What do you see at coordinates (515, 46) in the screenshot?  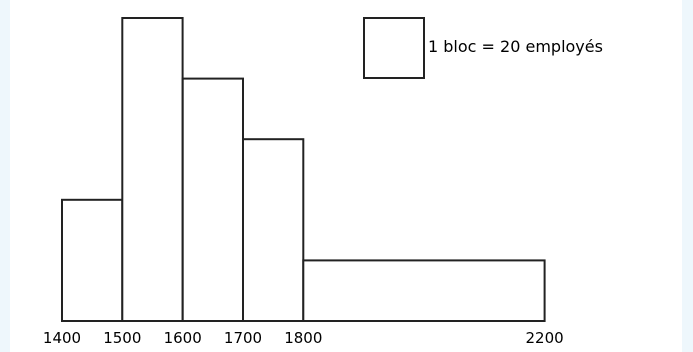 I see `legend-text: 1 bloc = 20 employés` at bounding box center [515, 46].